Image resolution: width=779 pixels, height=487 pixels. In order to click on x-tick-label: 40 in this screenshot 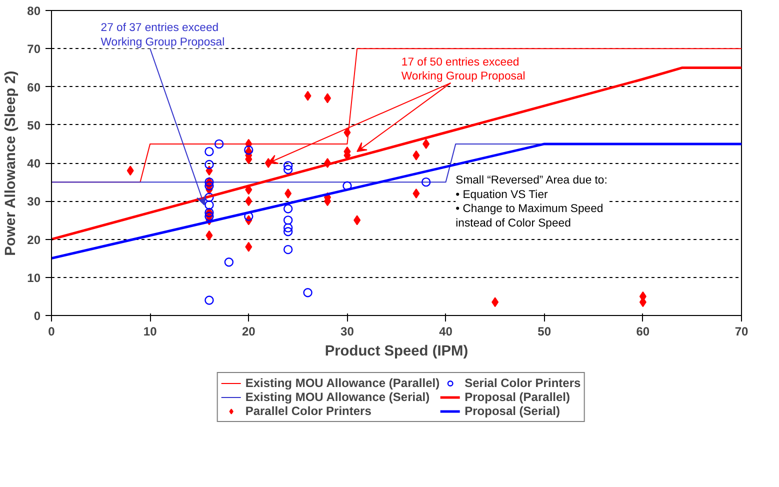, I will do `click(446, 331)`.